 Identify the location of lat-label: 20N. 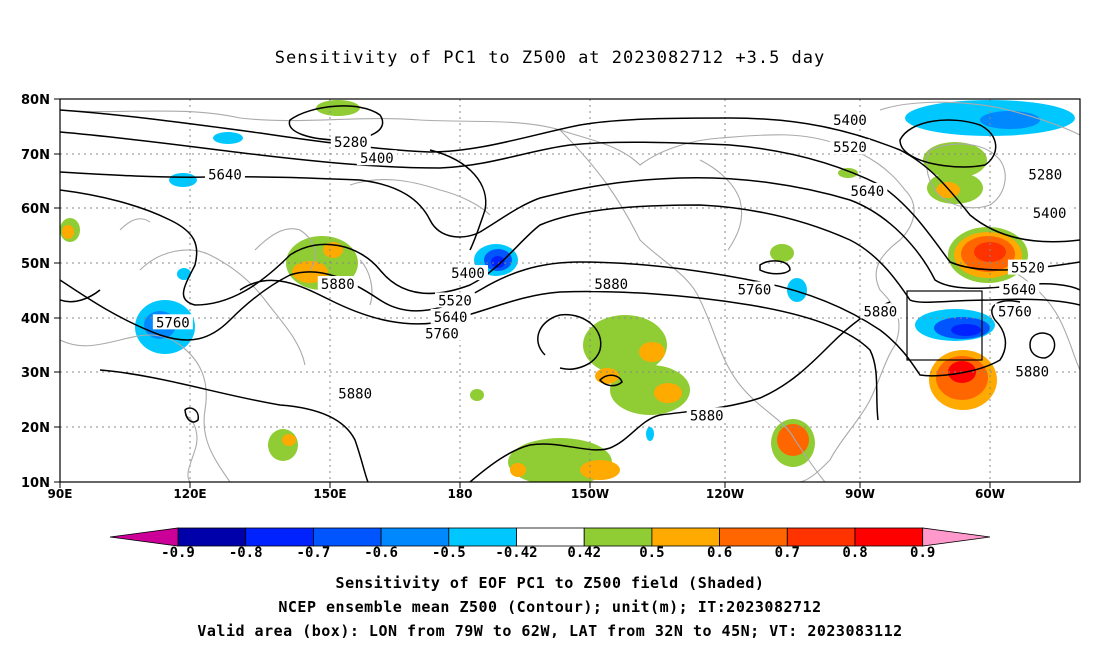
(35, 428).